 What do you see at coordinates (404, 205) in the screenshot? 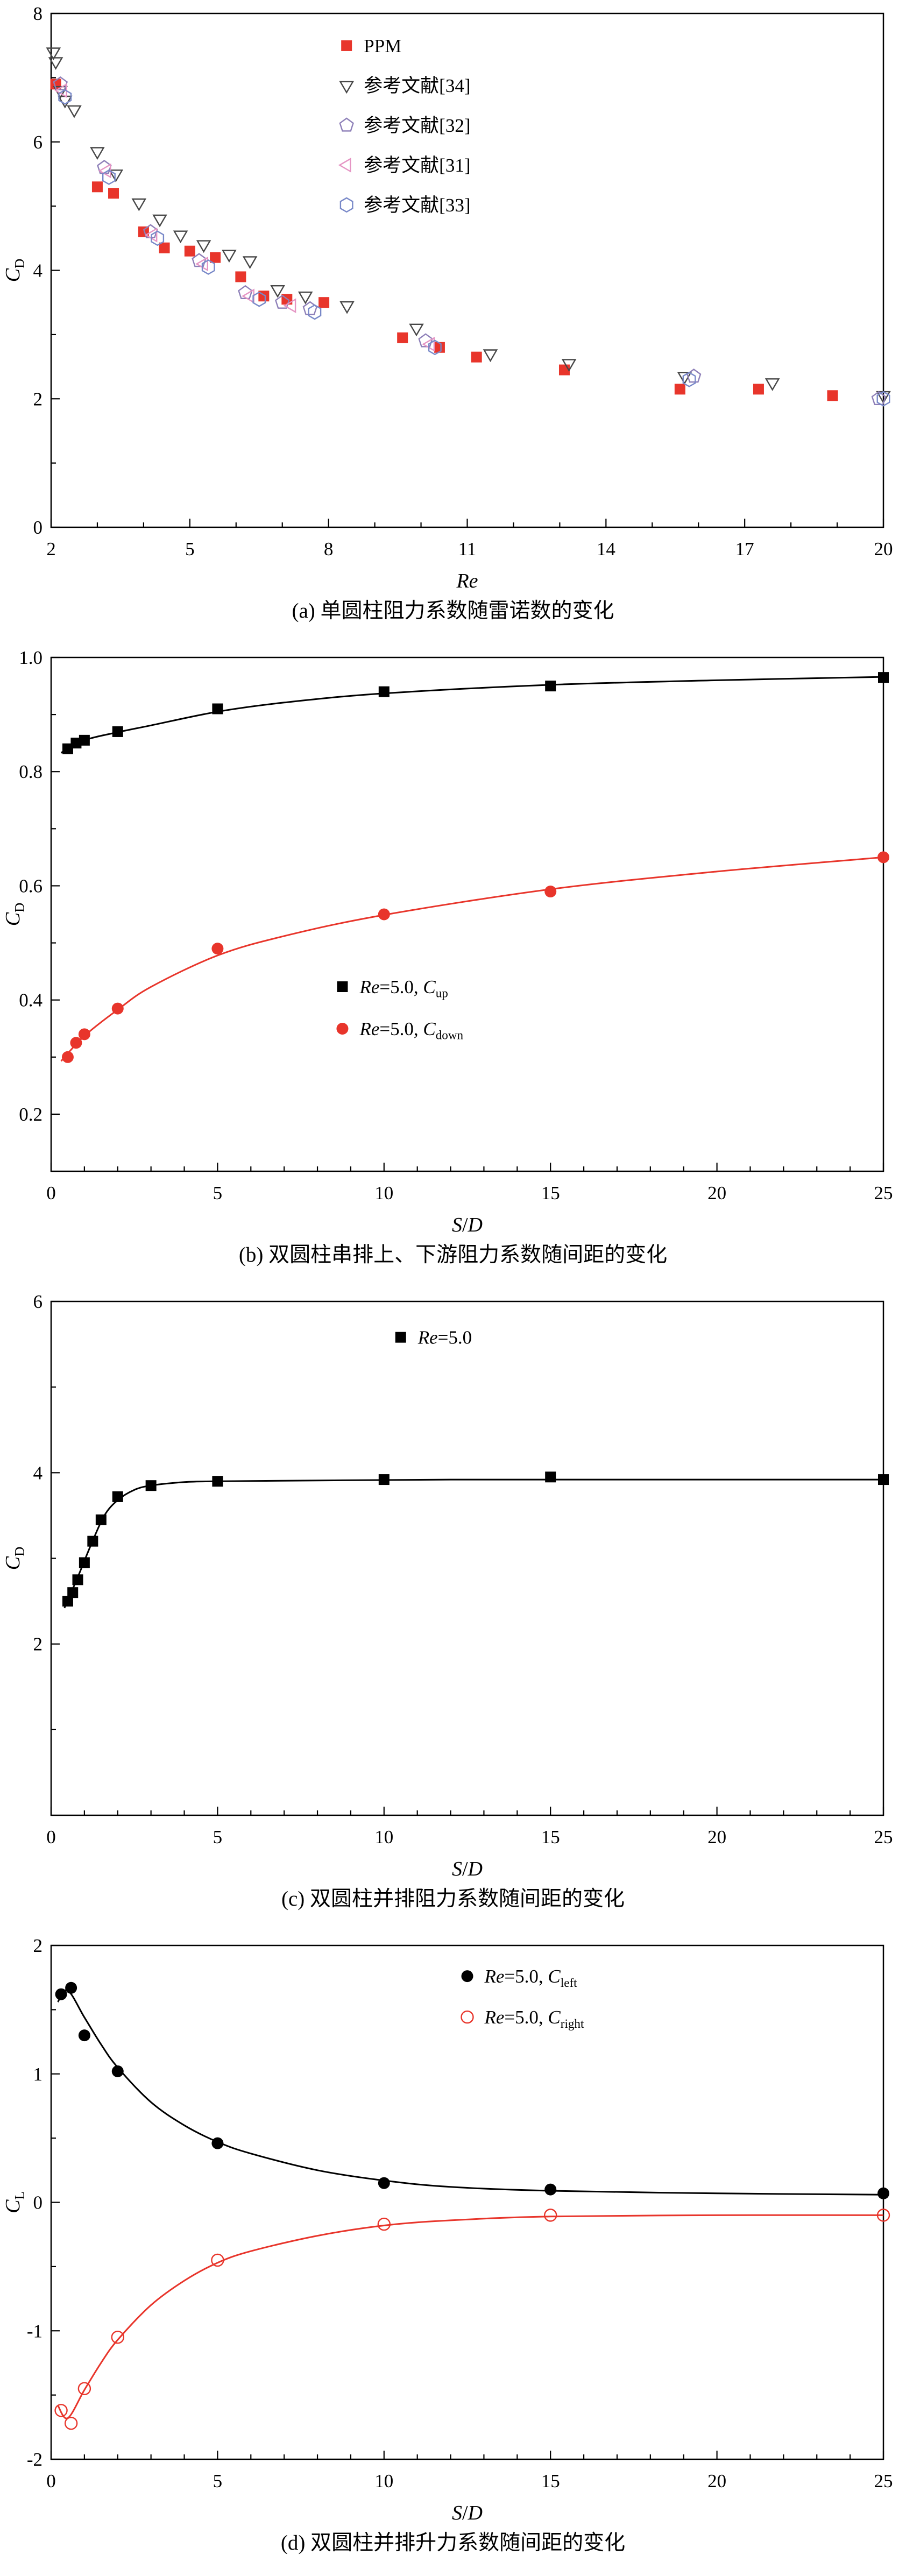
I see `legend-item: 参考文献[33]` at bounding box center [404, 205].